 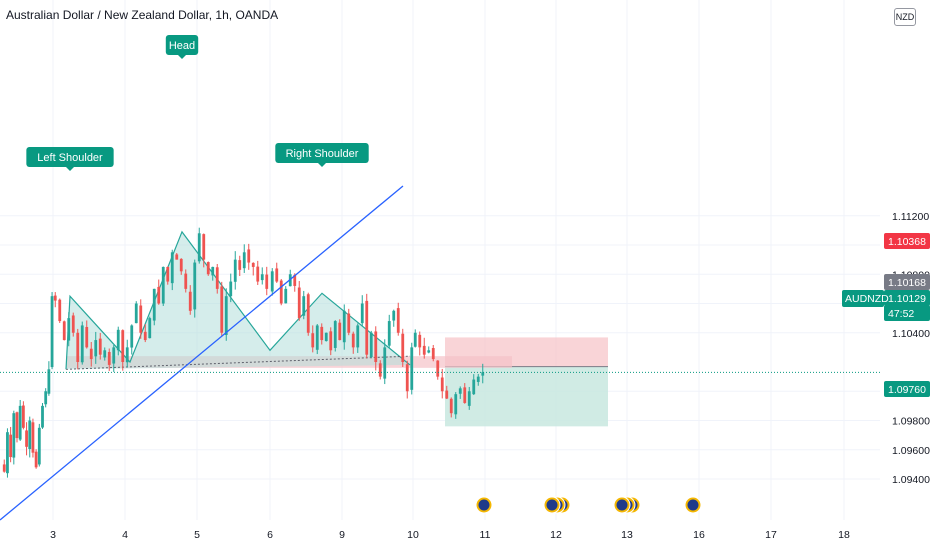 I want to click on price-tag-green: 1.10129, so click(x=907, y=299).